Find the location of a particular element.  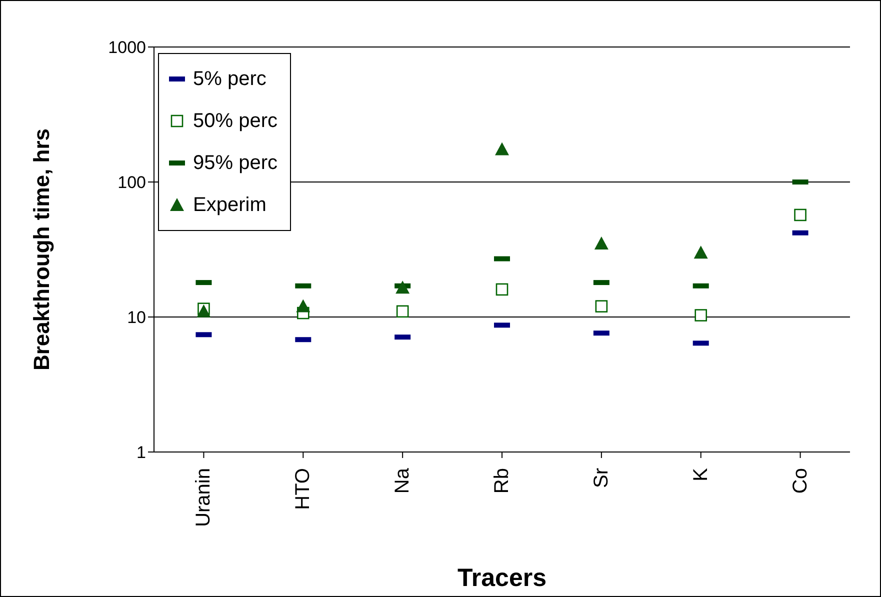

x-tick-label: Na is located at coordinates (403, 480).